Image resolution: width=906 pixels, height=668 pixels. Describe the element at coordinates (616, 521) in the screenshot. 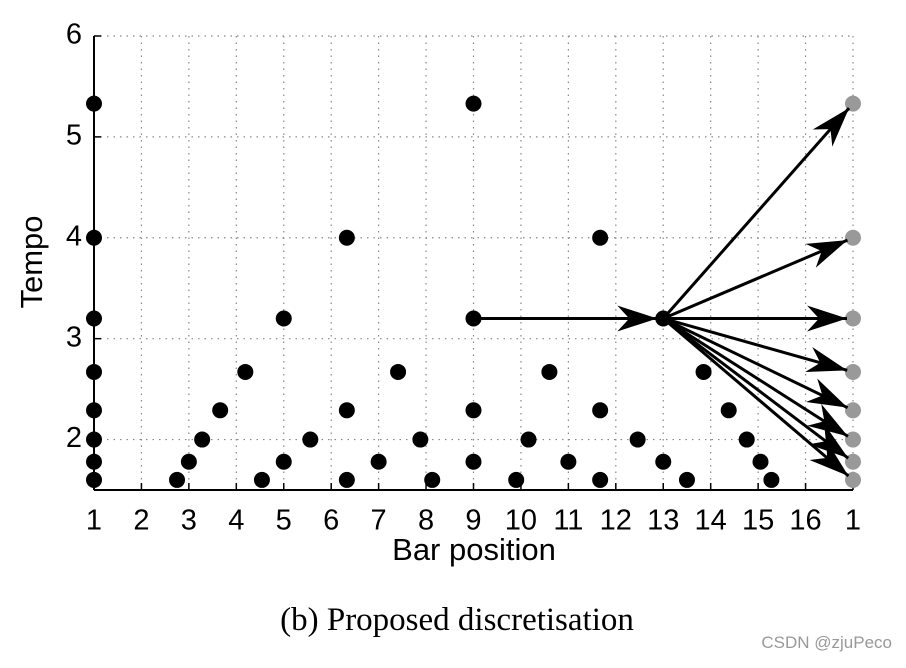

I see `x-tick-label: 12` at that location.